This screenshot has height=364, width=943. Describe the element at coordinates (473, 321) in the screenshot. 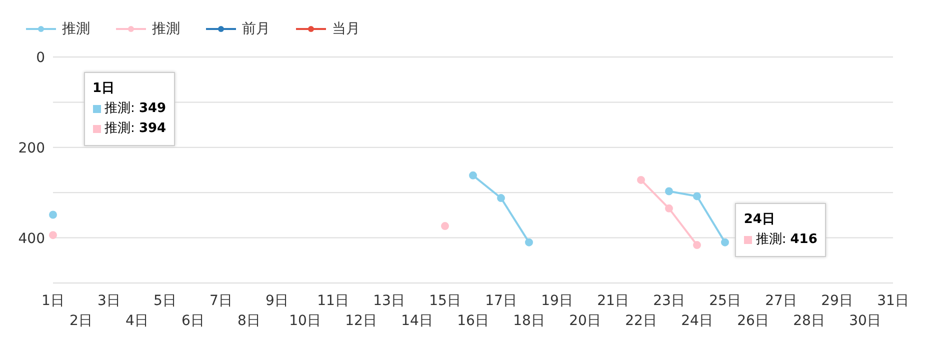

I see `x-tick-label: 16日` at that location.